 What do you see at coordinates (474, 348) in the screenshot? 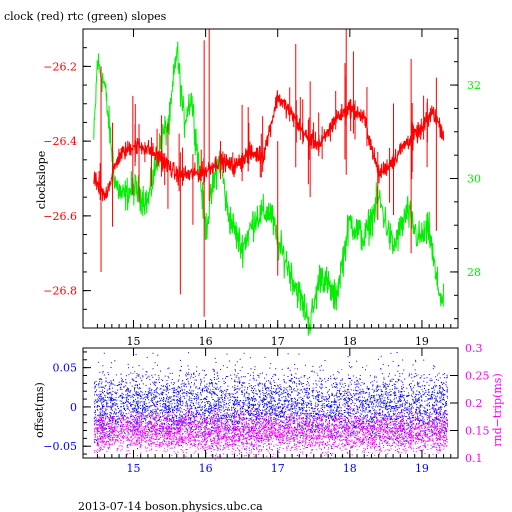
I see `y2-tick-label: 0.3` at bounding box center [474, 348].